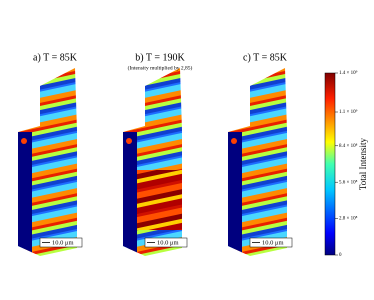 This screenshot has height=300, width=374. Describe the element at coordinates (363, 163) in the screenshot. I see `colorbar-label: Total Intensity` at that location.